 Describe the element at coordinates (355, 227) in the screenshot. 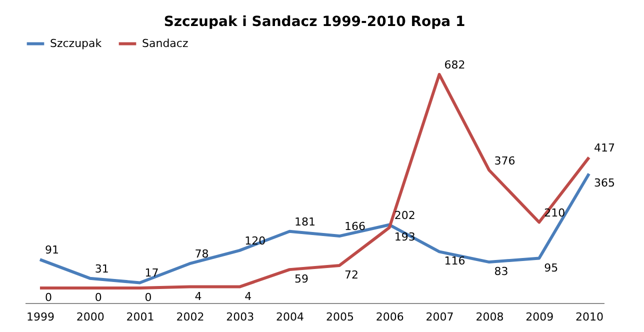

I see `data-label: 166` at that location.